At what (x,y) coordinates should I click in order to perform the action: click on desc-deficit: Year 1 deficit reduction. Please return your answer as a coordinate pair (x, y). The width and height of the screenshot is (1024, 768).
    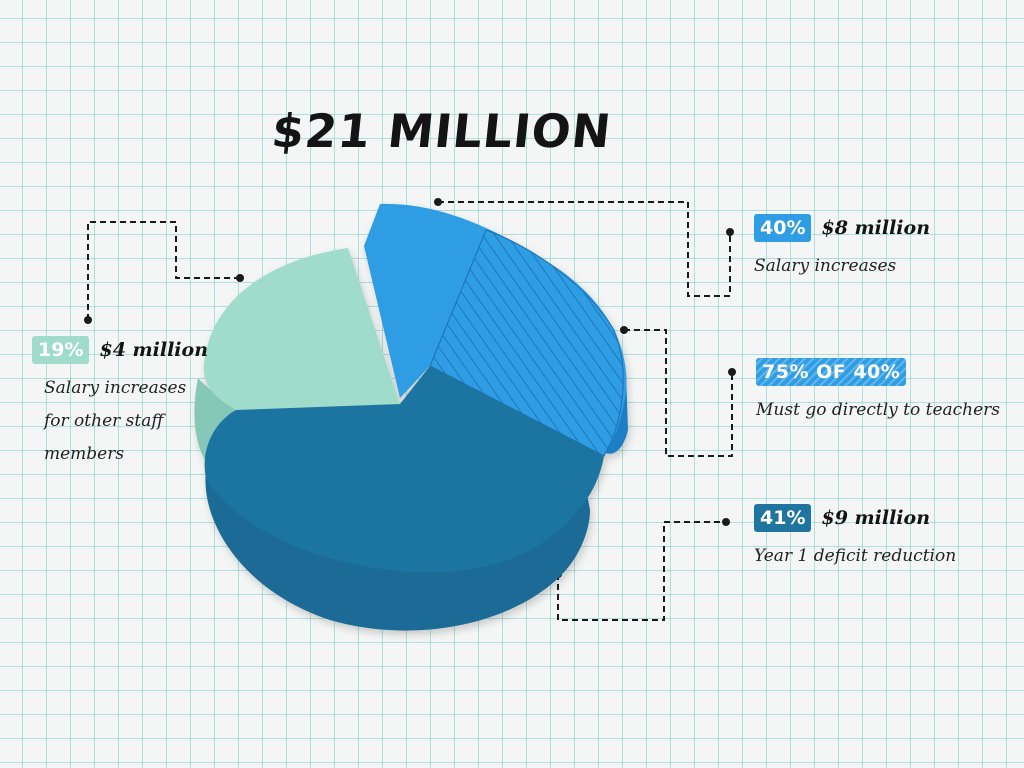
    Looking at the image, I should click on (855, 556).